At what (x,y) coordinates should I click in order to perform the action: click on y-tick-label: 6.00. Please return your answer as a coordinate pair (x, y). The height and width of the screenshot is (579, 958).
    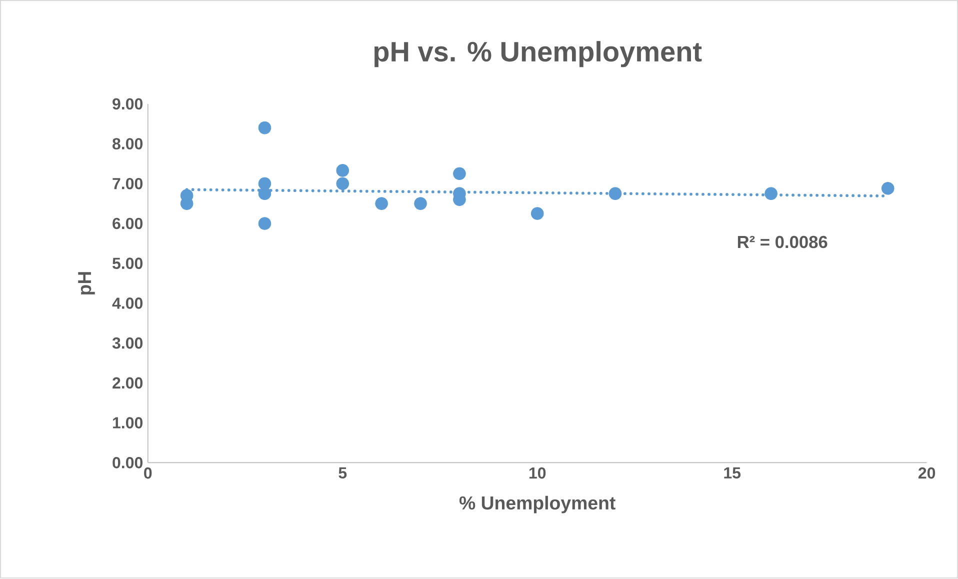
    Looking at the image, I should click on (127, 224).